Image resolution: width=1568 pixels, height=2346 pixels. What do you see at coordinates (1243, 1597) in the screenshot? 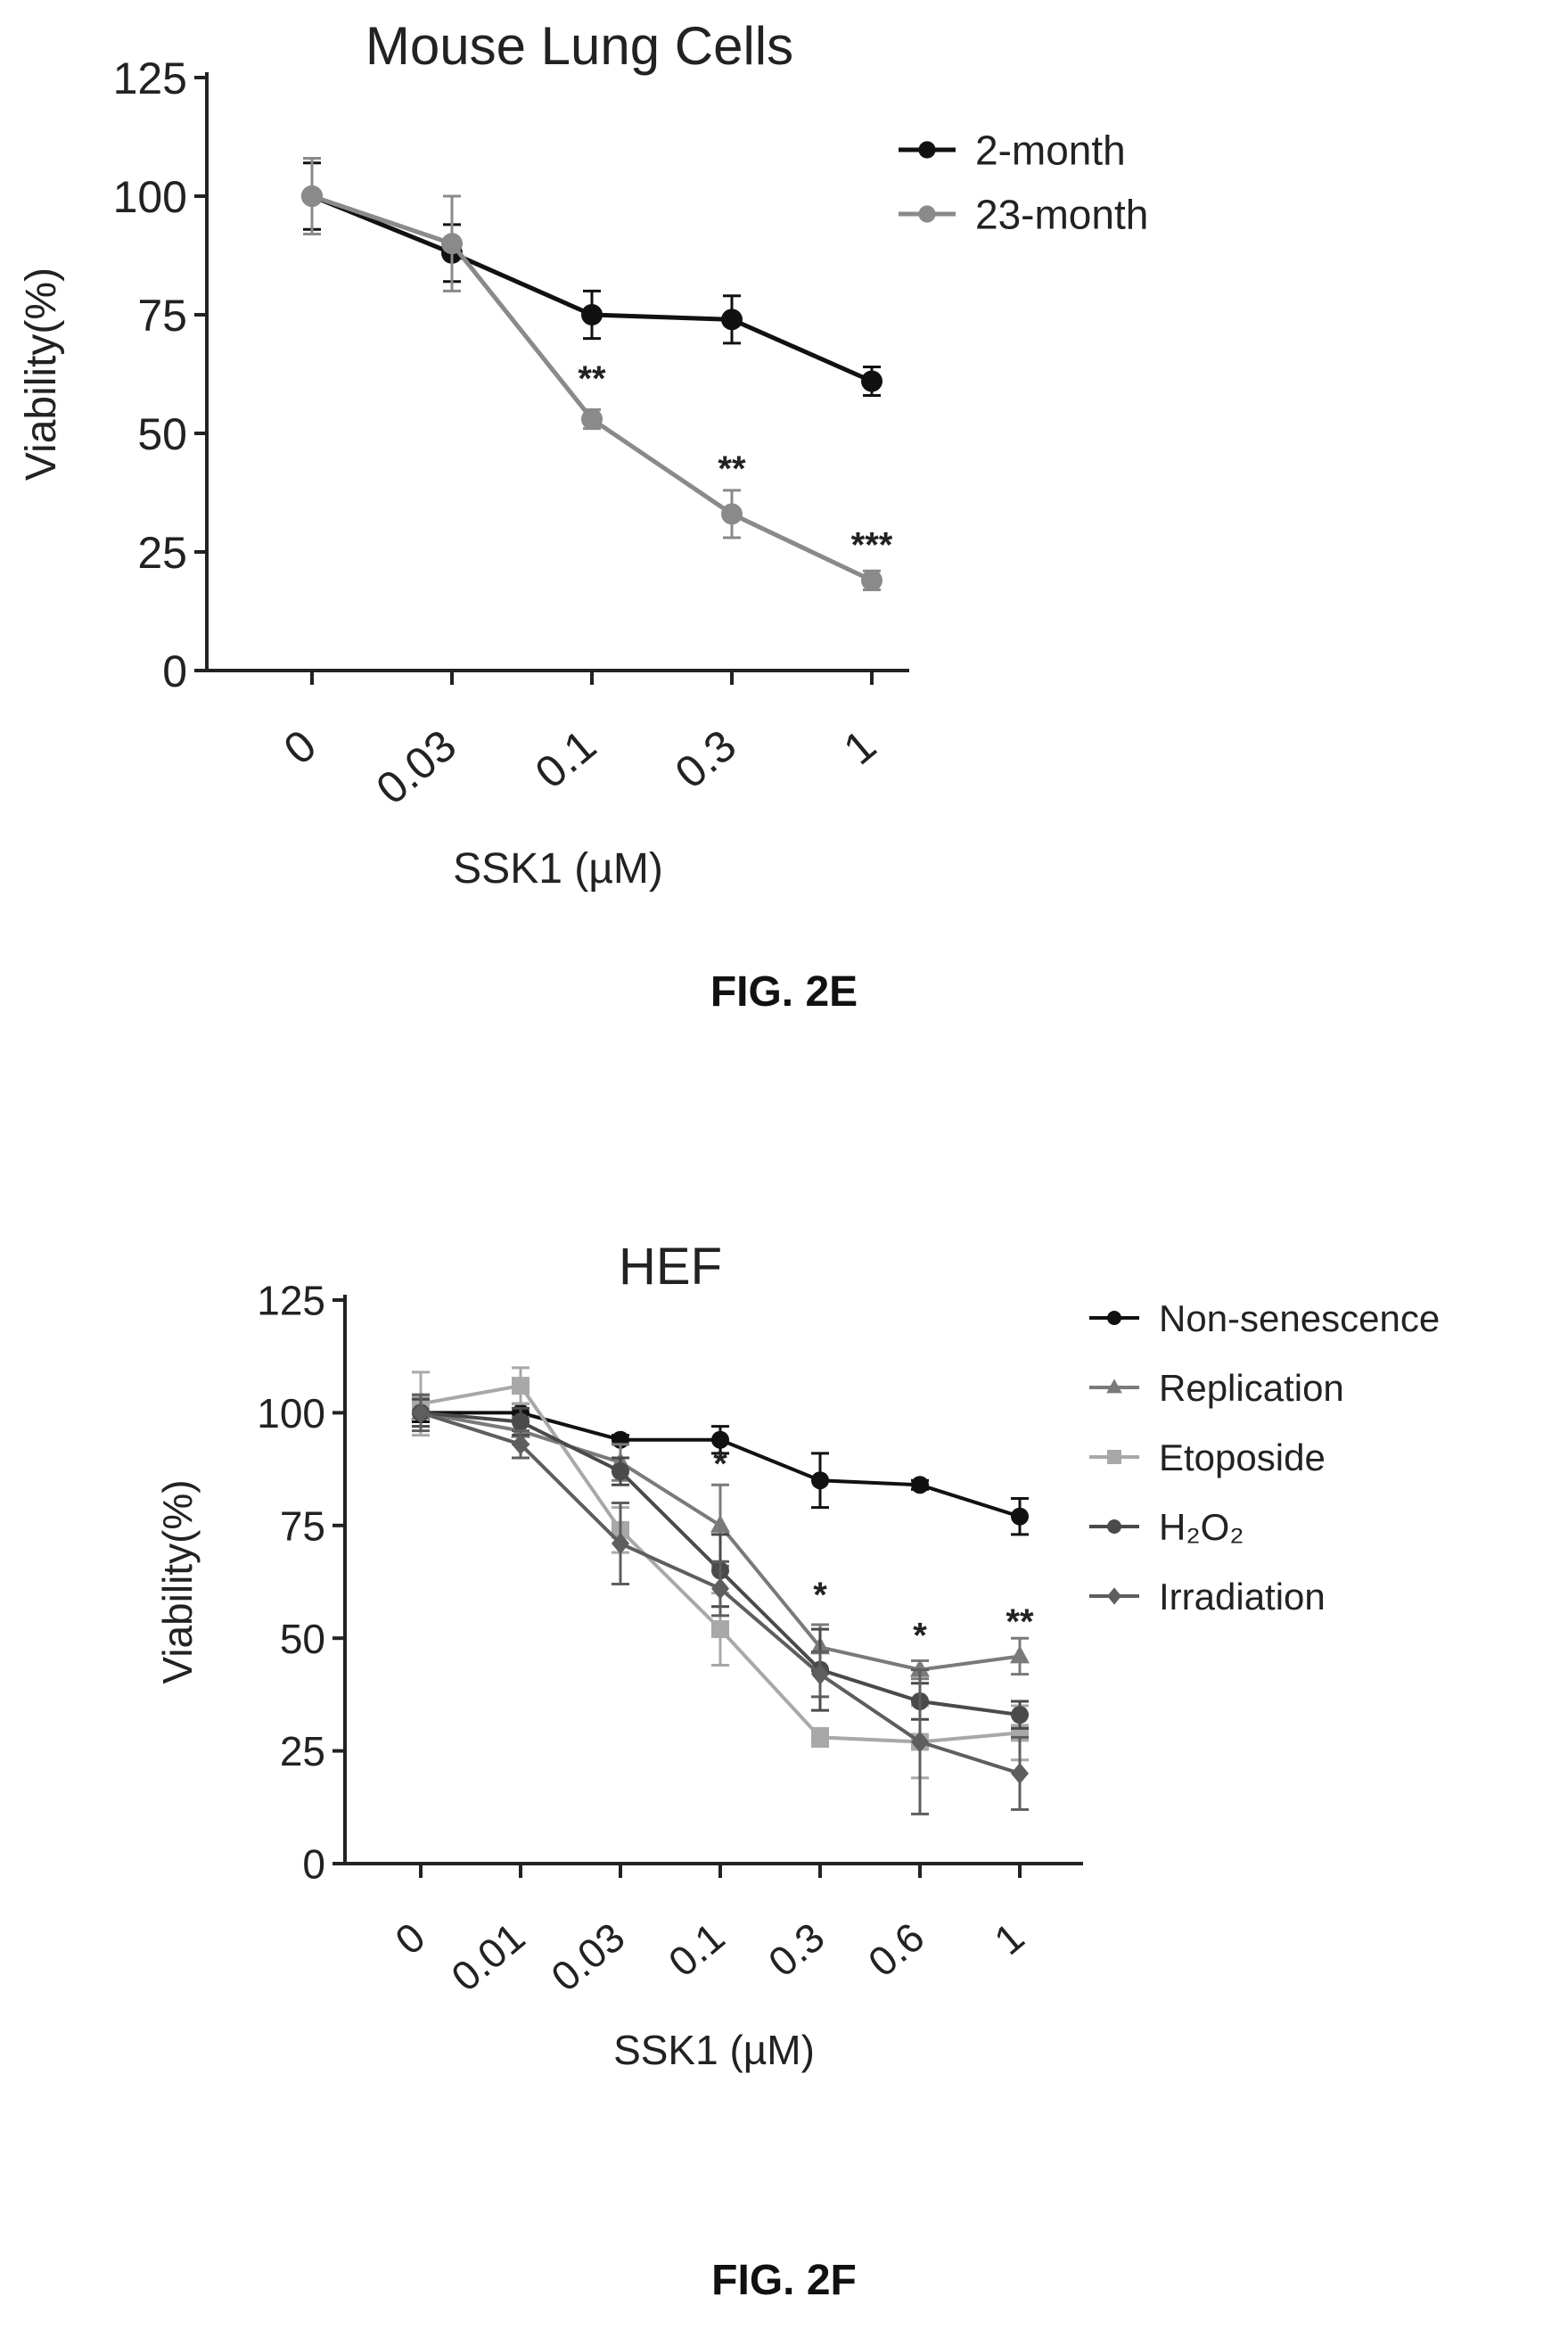
I see `legend-label: Irradiation` at bounding box center [1243, 1597].